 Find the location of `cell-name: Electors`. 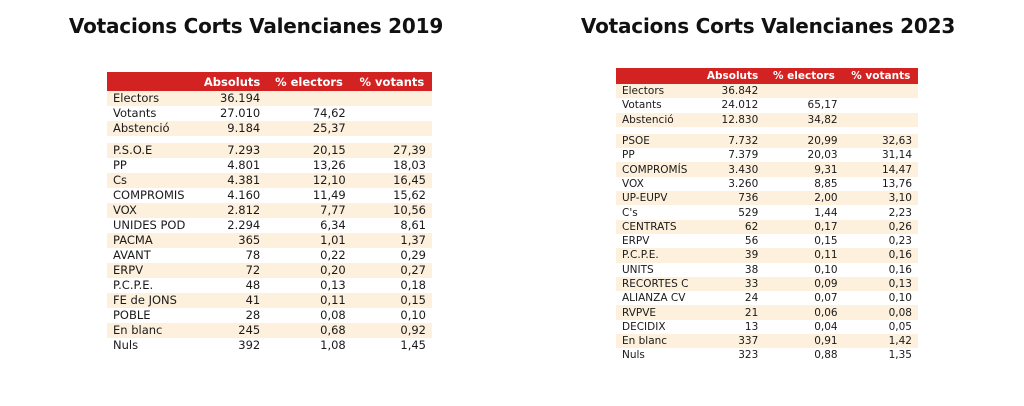

cell-name: Electors is located at coordinates (658, 91).